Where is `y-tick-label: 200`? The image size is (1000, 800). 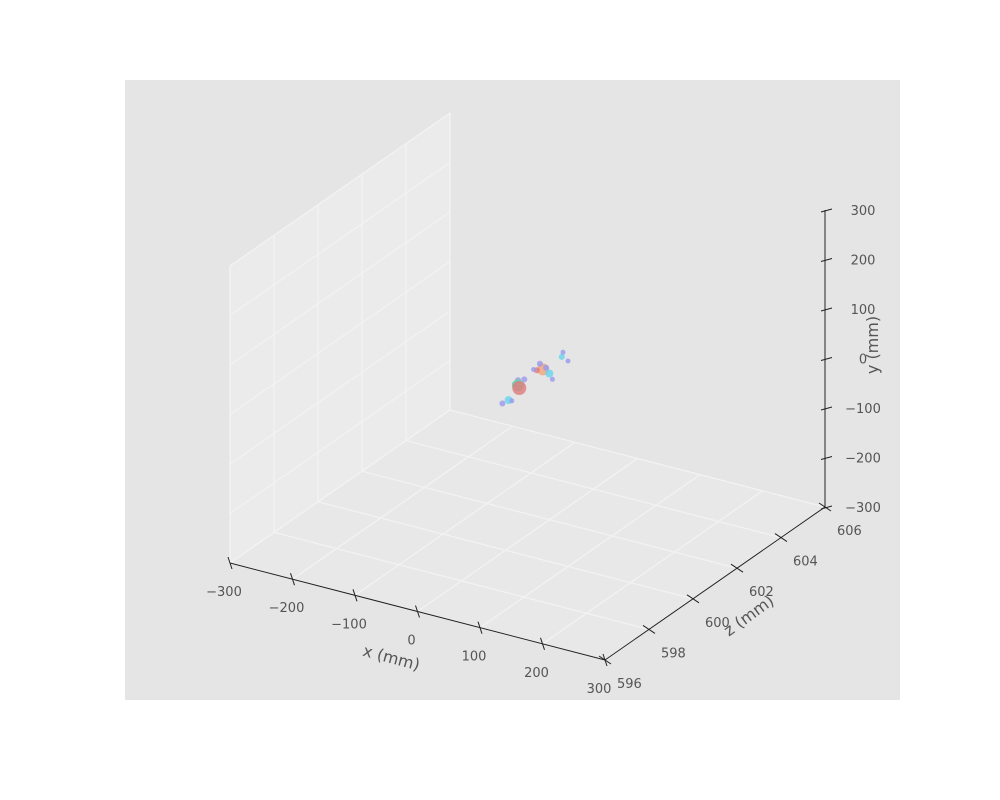
y-tick-label: 200 is located at coordinates (863, 261).